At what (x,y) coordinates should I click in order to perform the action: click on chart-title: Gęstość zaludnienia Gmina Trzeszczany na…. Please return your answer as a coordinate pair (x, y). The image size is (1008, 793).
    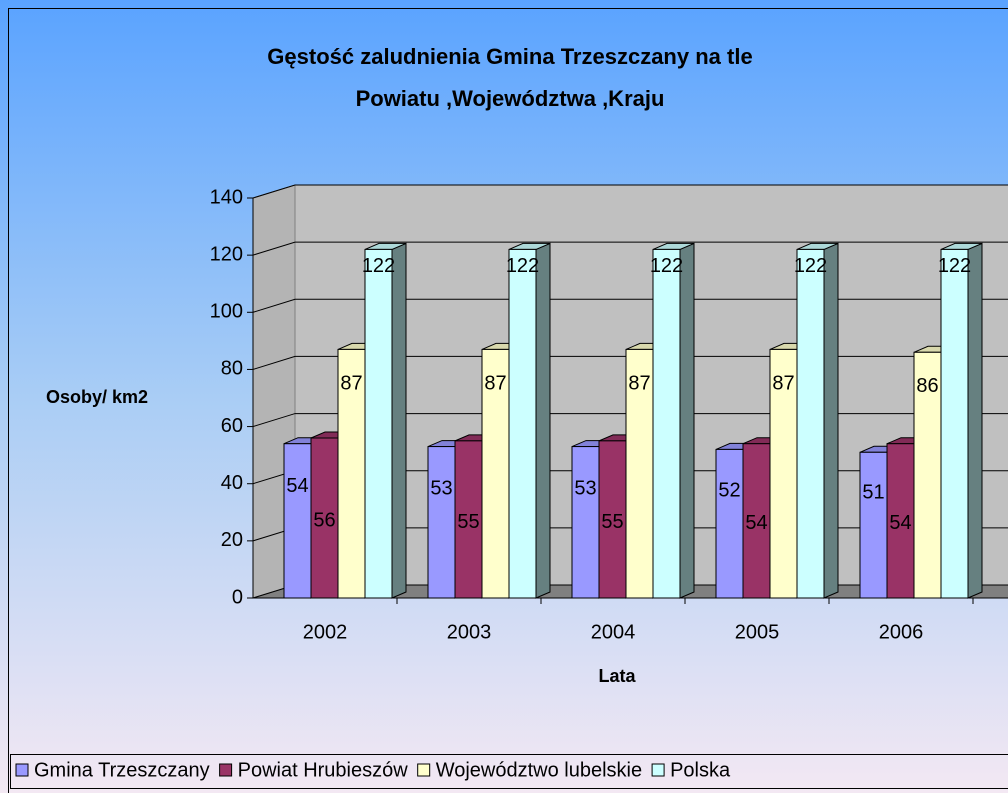
    Looking at the image, I should click on (509, 56).